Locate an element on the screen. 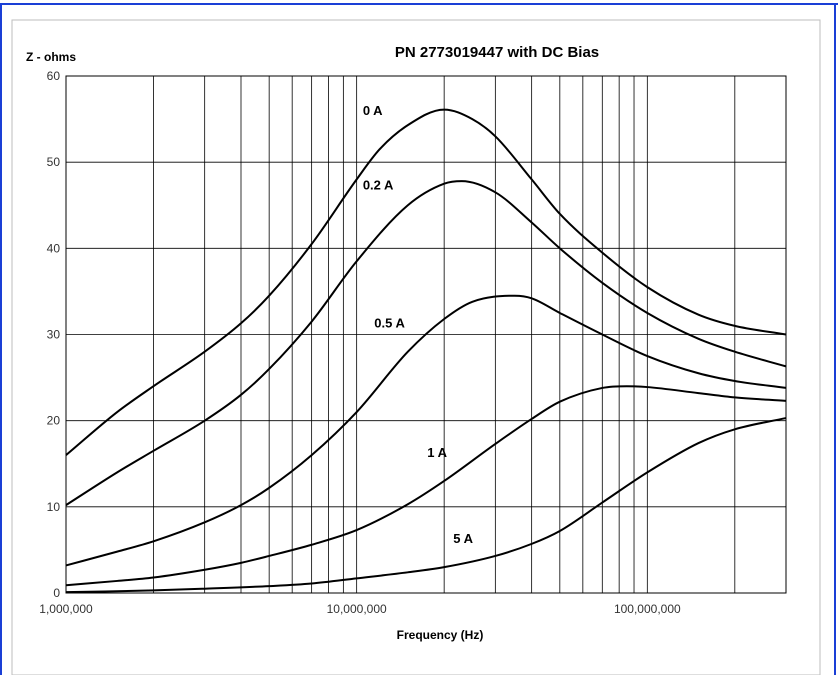  series-label-2: 0.5 A is located at coordinates (389, 323).